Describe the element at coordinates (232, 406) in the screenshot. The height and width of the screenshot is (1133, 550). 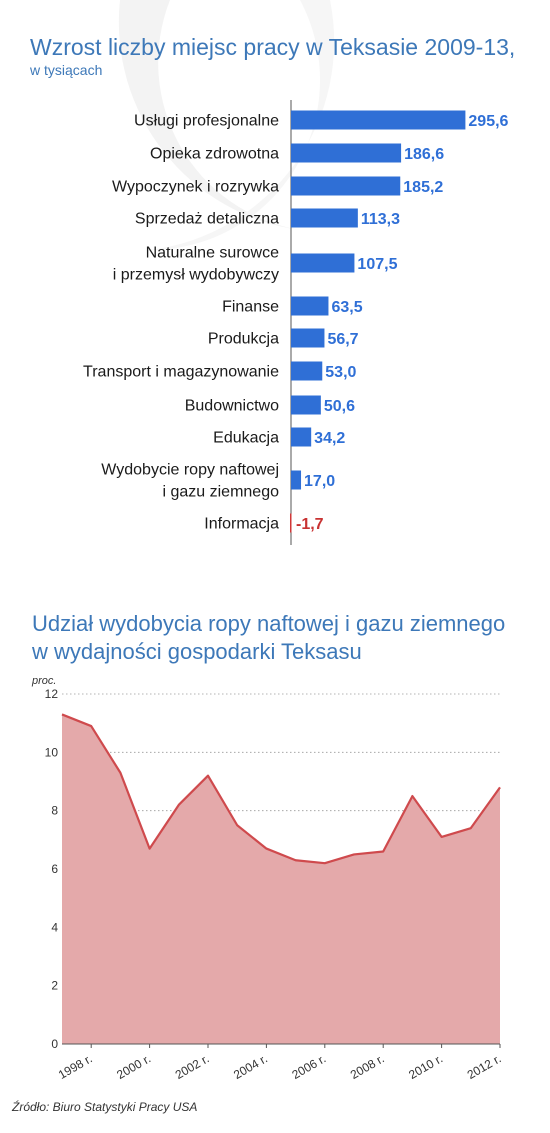
I see `category-label: Budownictwo` at that location.